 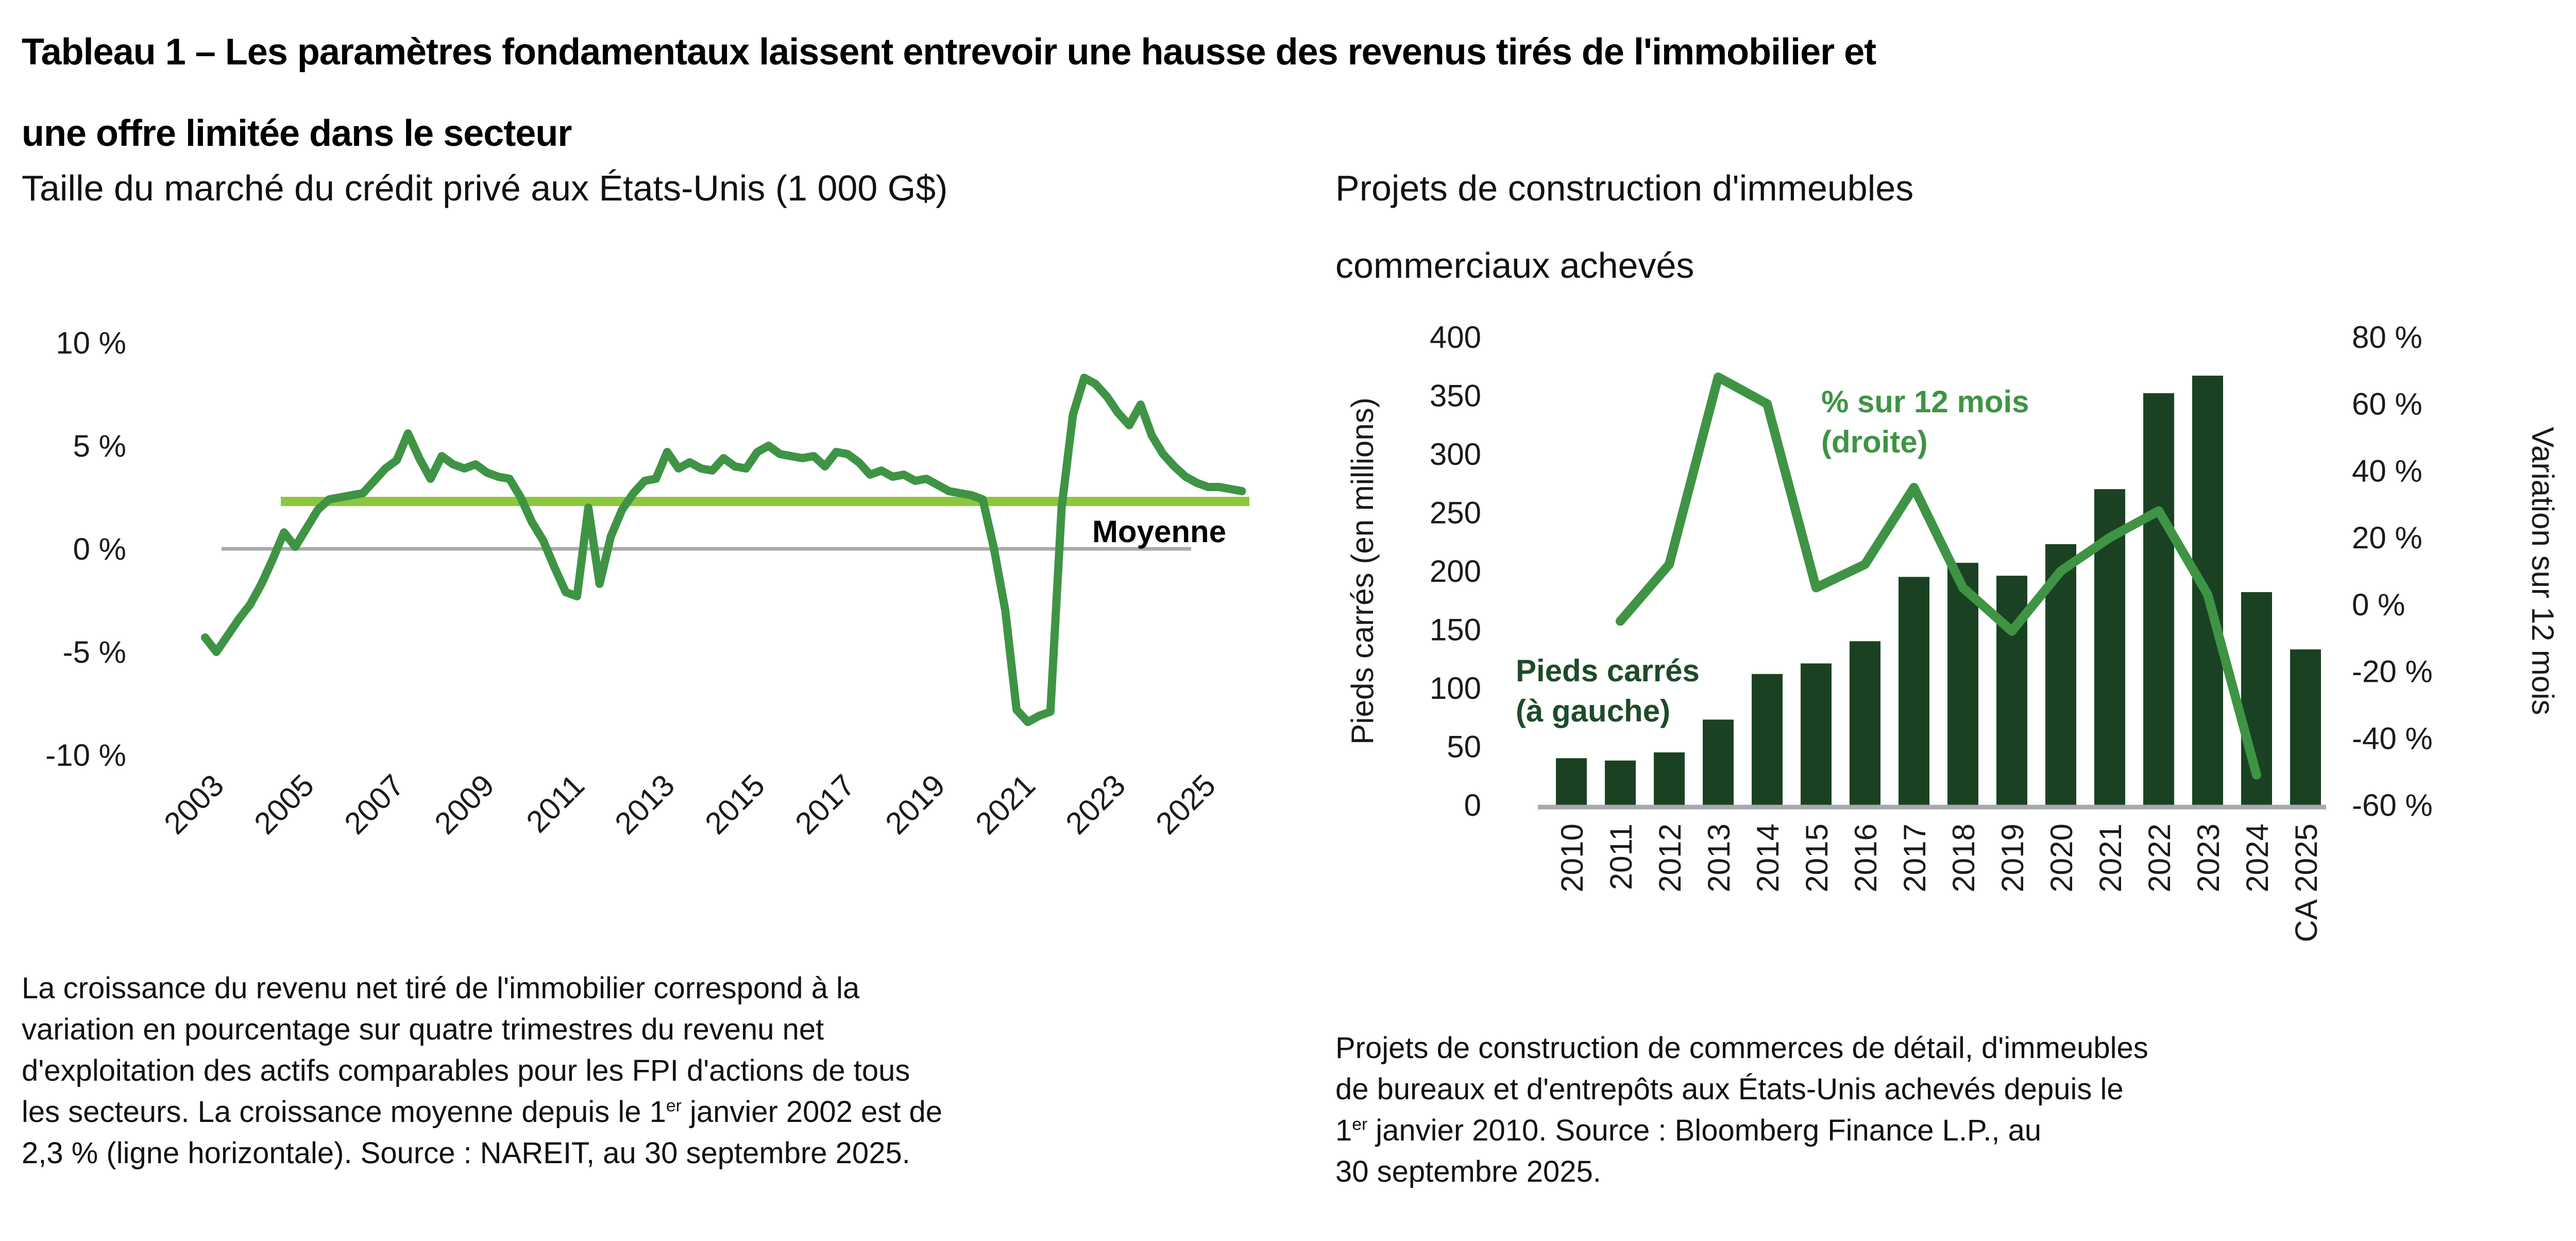 I want to click on svg-text: -40 %, so click(x=2392, y=738).